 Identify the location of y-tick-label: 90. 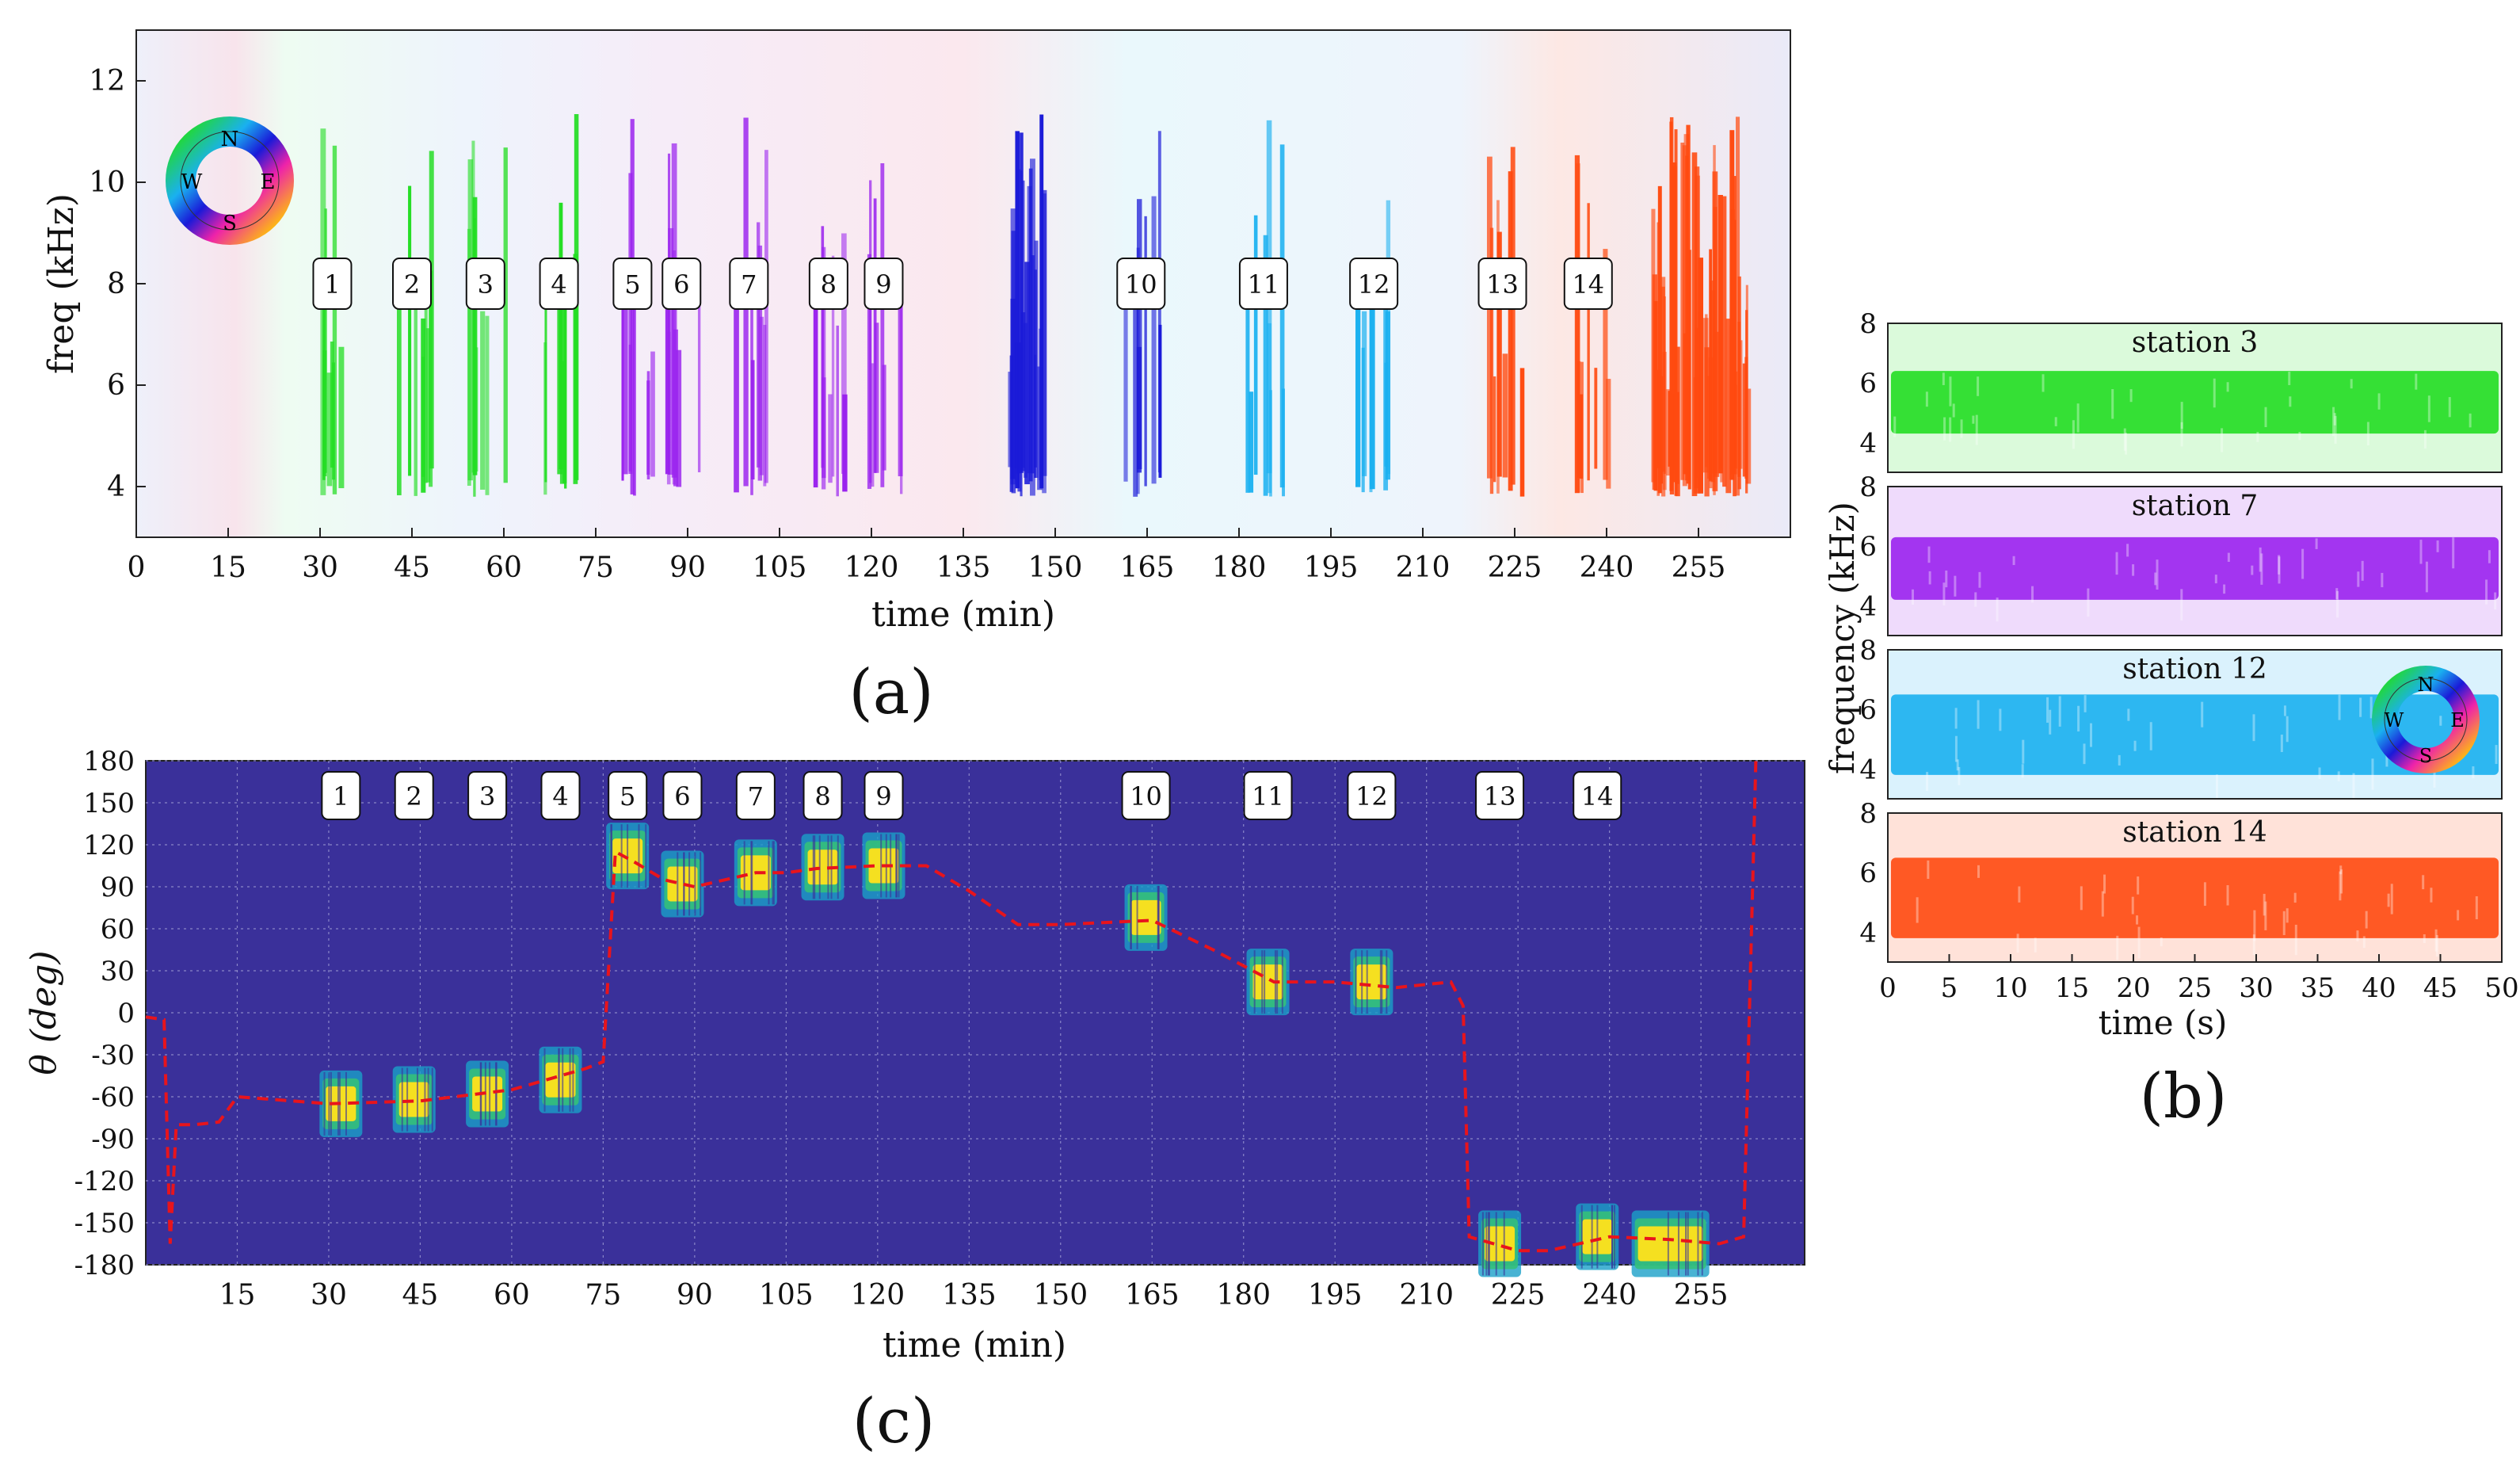
(118, 887).